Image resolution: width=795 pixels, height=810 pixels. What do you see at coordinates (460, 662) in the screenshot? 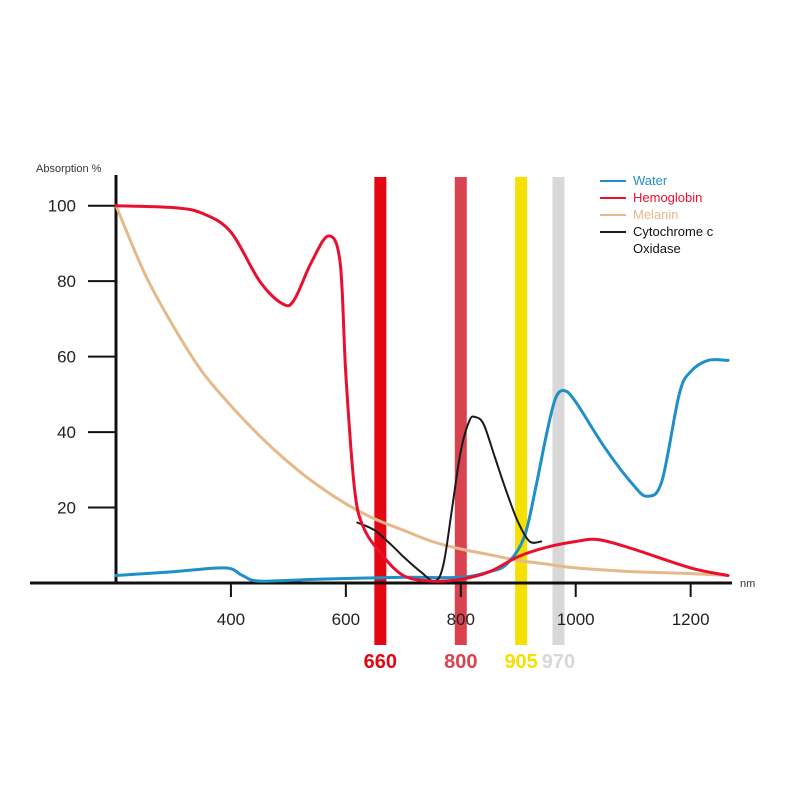
I see `band-label-800: 800` at bounding box center [460, 662].